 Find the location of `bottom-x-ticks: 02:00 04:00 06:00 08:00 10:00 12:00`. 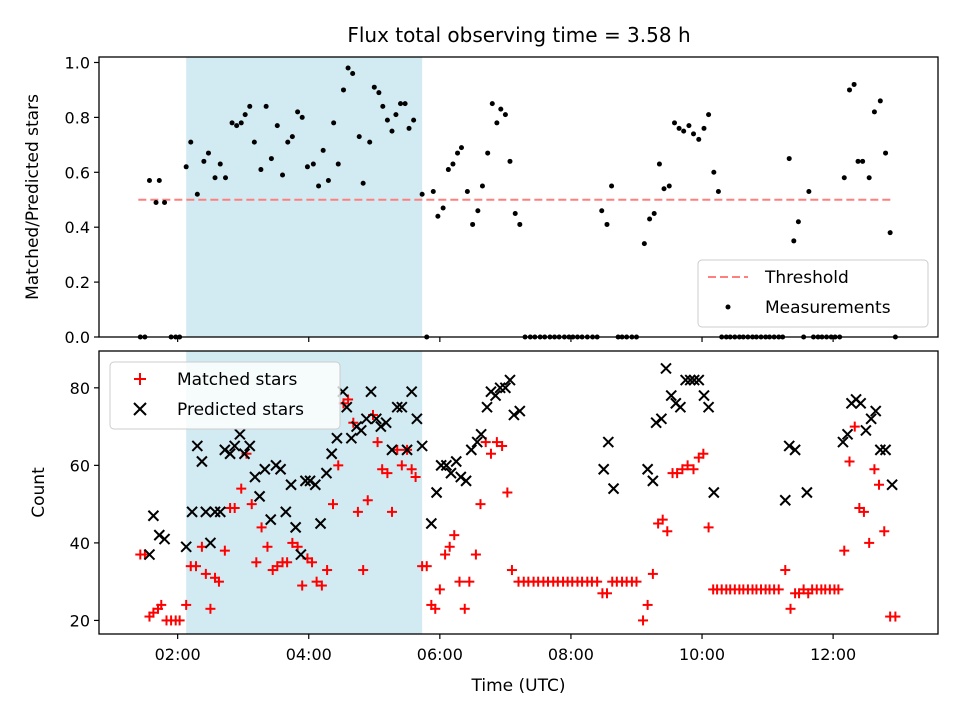

bottom-x-ticks: 02:00 04:00 06:00 08:00 10:00 12:00 is located at coordinates (505, 649).